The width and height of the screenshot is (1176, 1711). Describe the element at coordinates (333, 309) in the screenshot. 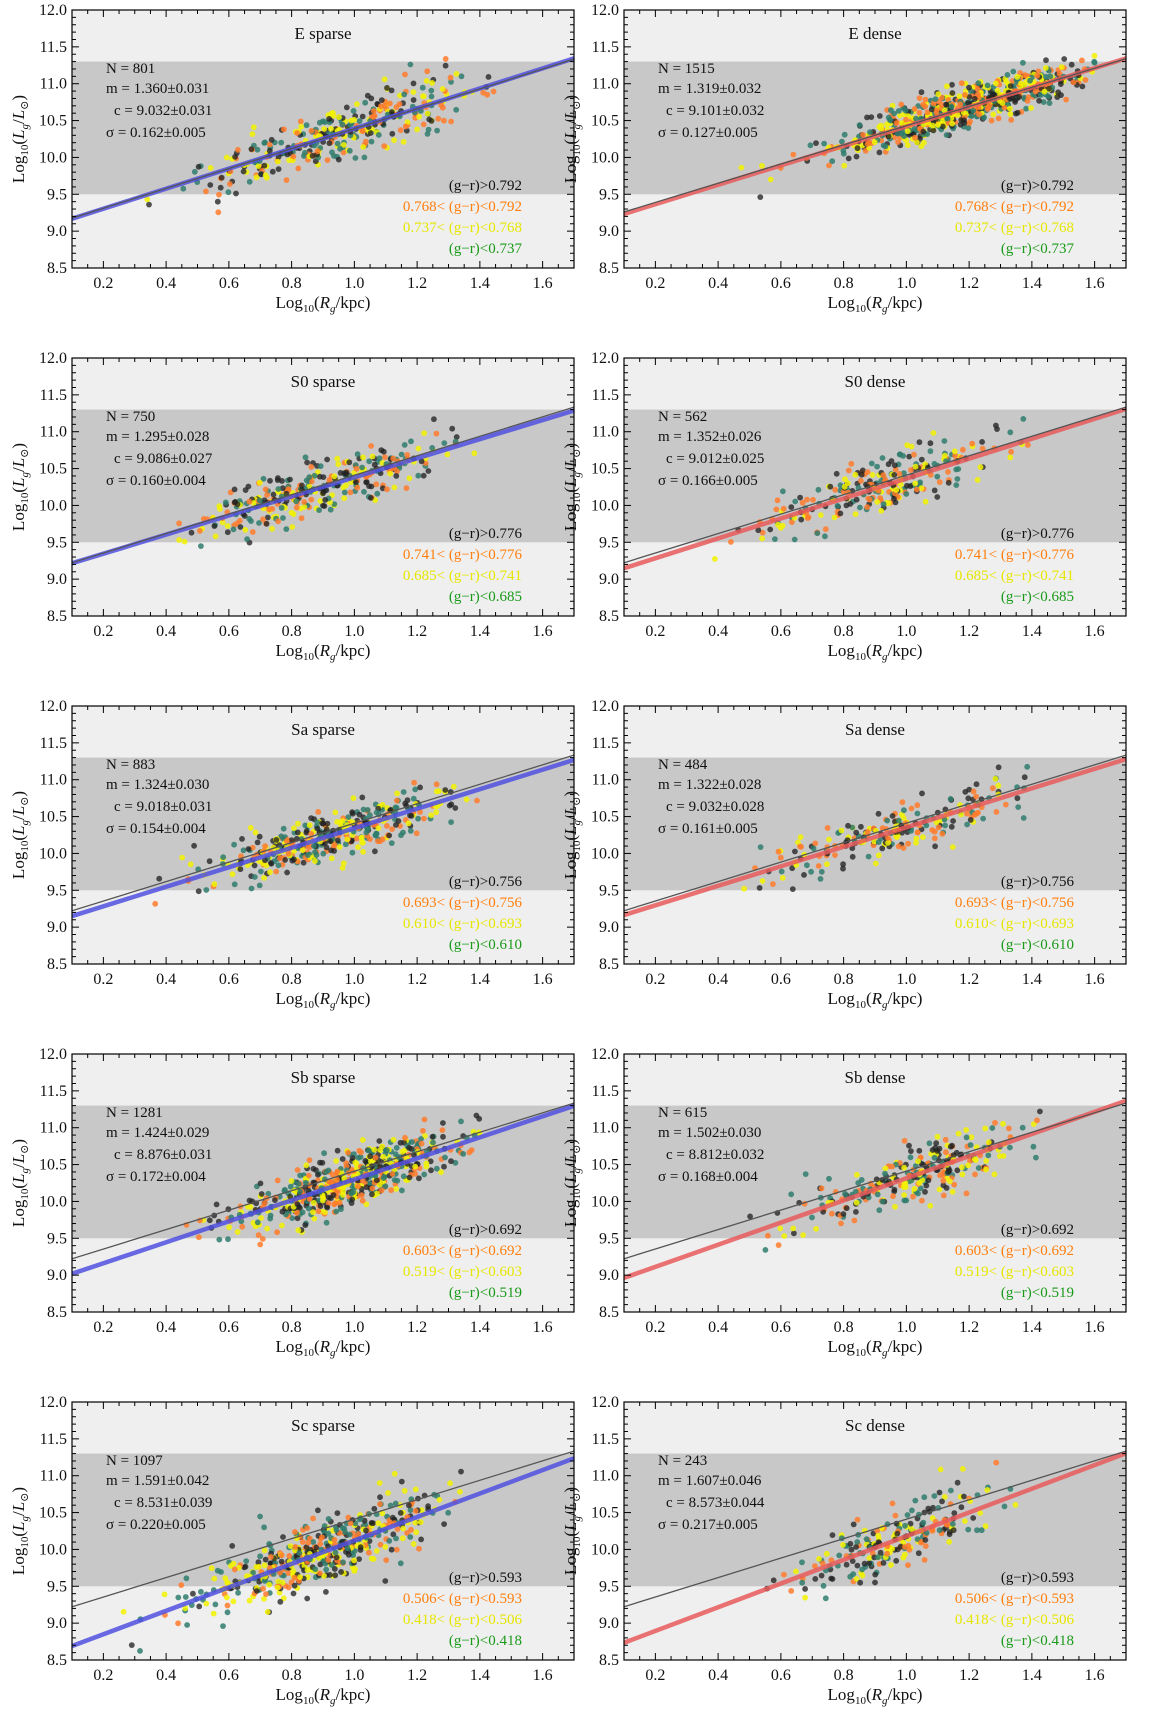

I see `x-axis-label-sub2: g` at that location.